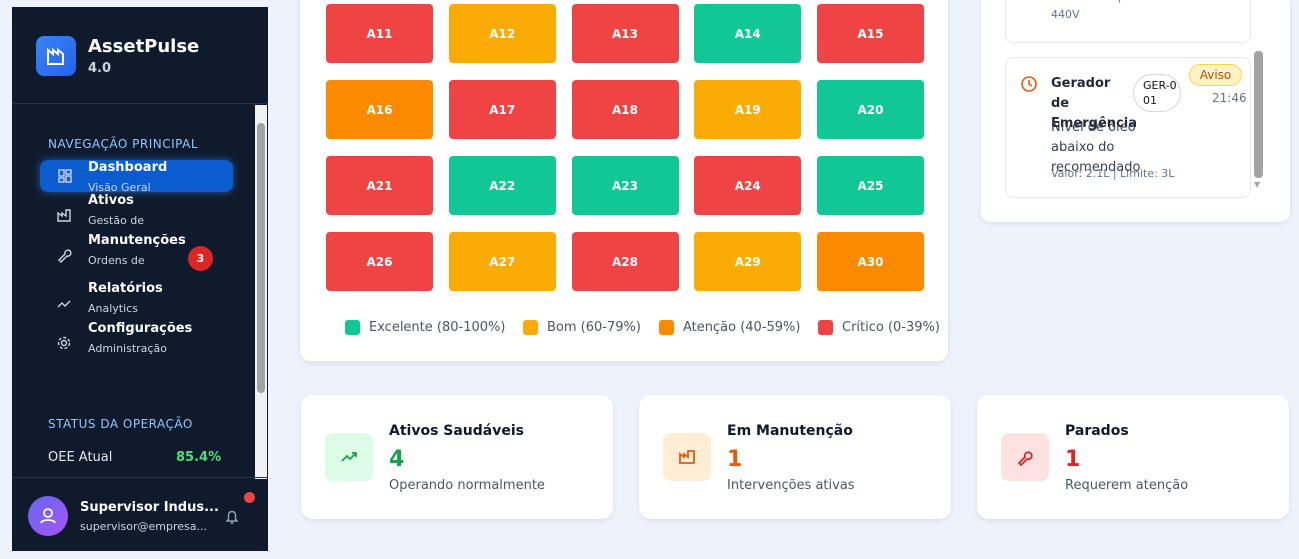  Describe the element at coordinates (80, 457) in the screenshot. I see `status-label: OEE Atual` at that location.